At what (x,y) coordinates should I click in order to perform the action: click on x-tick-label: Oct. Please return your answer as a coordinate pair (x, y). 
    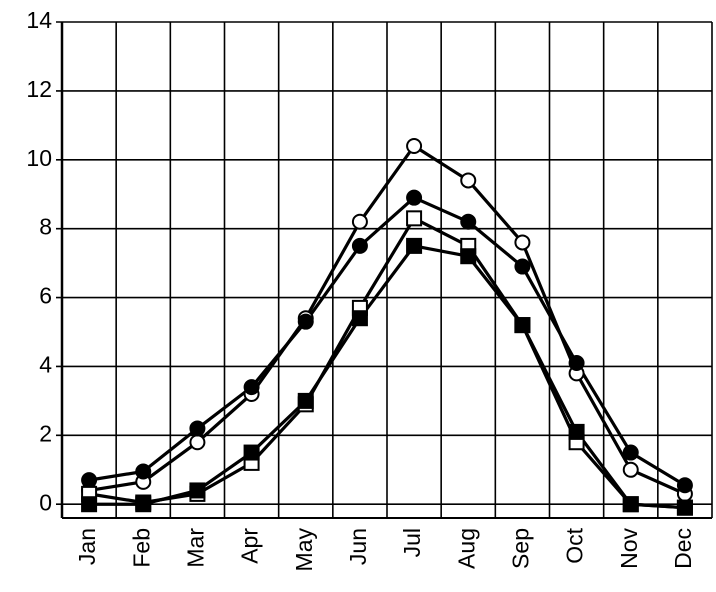
    Looking at the image, I should click on (575, 545).